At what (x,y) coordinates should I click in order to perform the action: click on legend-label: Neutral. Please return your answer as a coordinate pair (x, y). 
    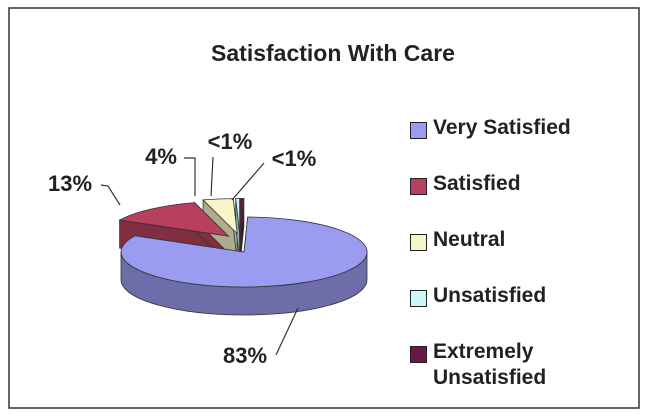
    Looking at the image, I should click on (469, 239).